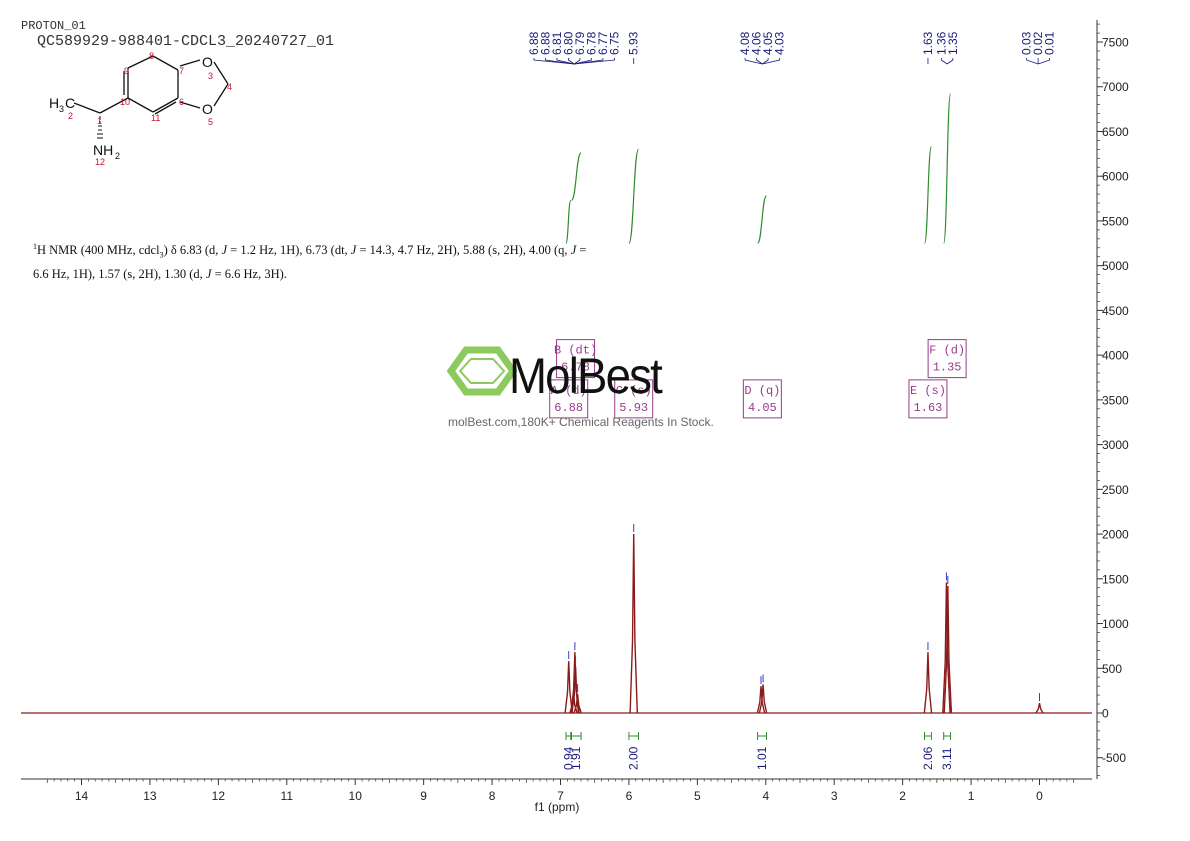 This screenshot has width=1190, height=841. What do you see at coordinates (1115, 624) in the screenshot?
I see `y-tick-label: 1000` at bounding box center [1115, 624].